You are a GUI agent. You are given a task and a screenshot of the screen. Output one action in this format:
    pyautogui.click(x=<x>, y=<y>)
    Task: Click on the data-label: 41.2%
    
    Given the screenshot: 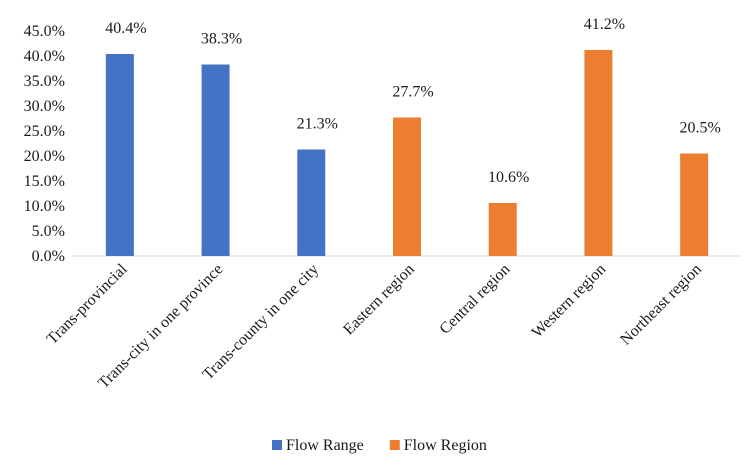 What is the action you would take?
    pyautogui.click(x=604, y=24)
    